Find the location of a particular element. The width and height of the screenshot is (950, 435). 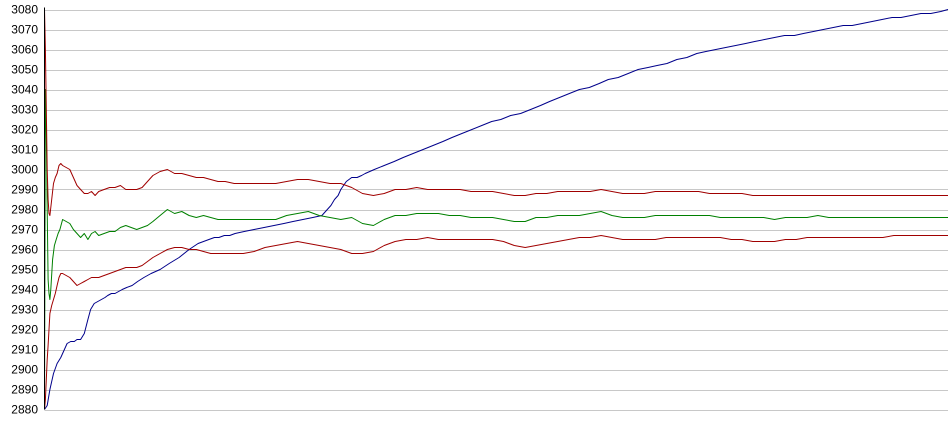

y-tick-label: 3010 is located at coordinates (24, 150).